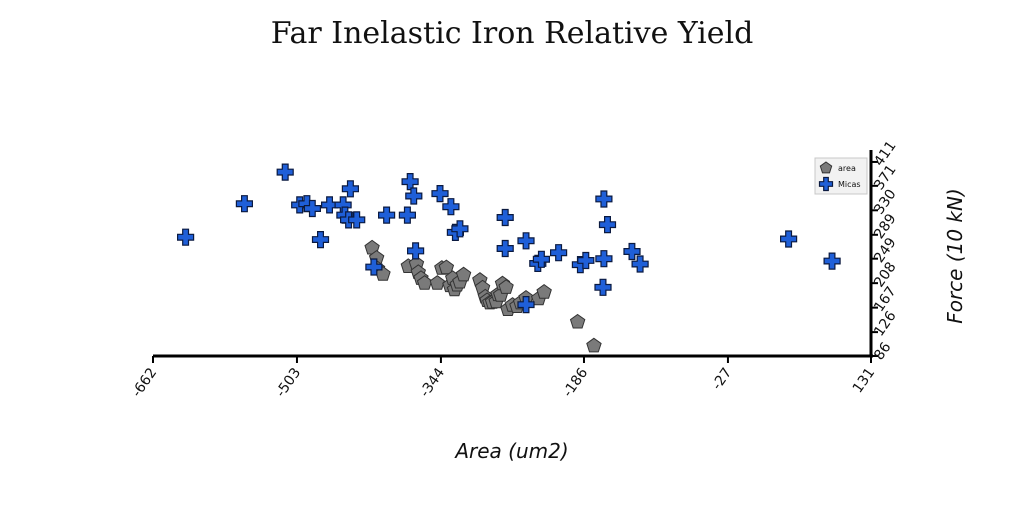 Image resolution: width=1024 pixels, height=512 pixels. I want to click on legend-label: Micas, so click(849, 184).